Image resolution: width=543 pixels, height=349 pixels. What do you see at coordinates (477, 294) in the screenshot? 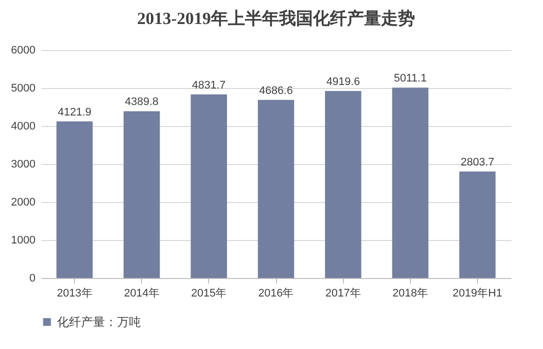
I see `x-tick-label: 2019年H1` at bounding box center [477, 294].